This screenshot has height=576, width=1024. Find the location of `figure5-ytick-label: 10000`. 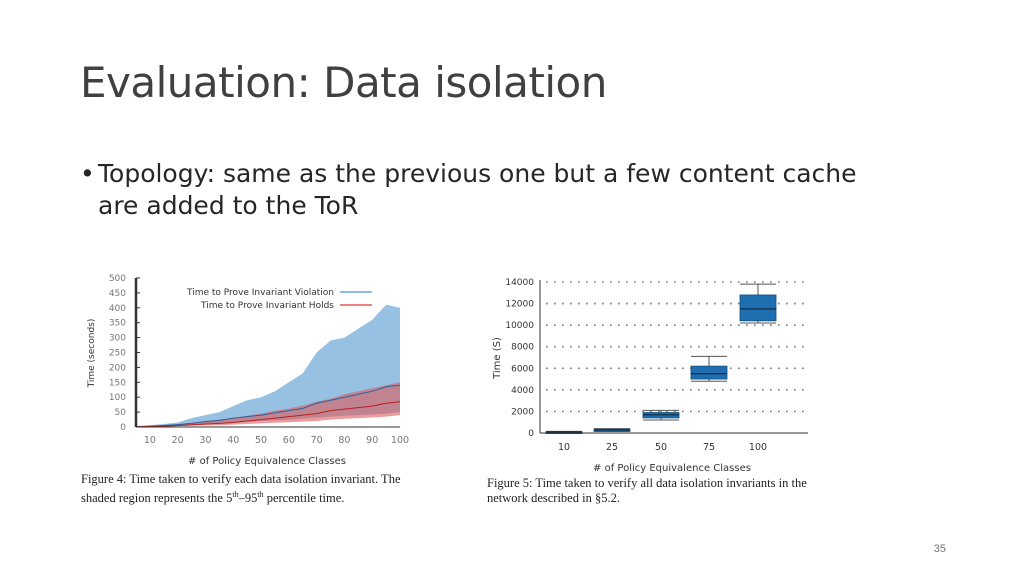

figure5-ytick-label: 10000 is located at coordinates (519, 326).